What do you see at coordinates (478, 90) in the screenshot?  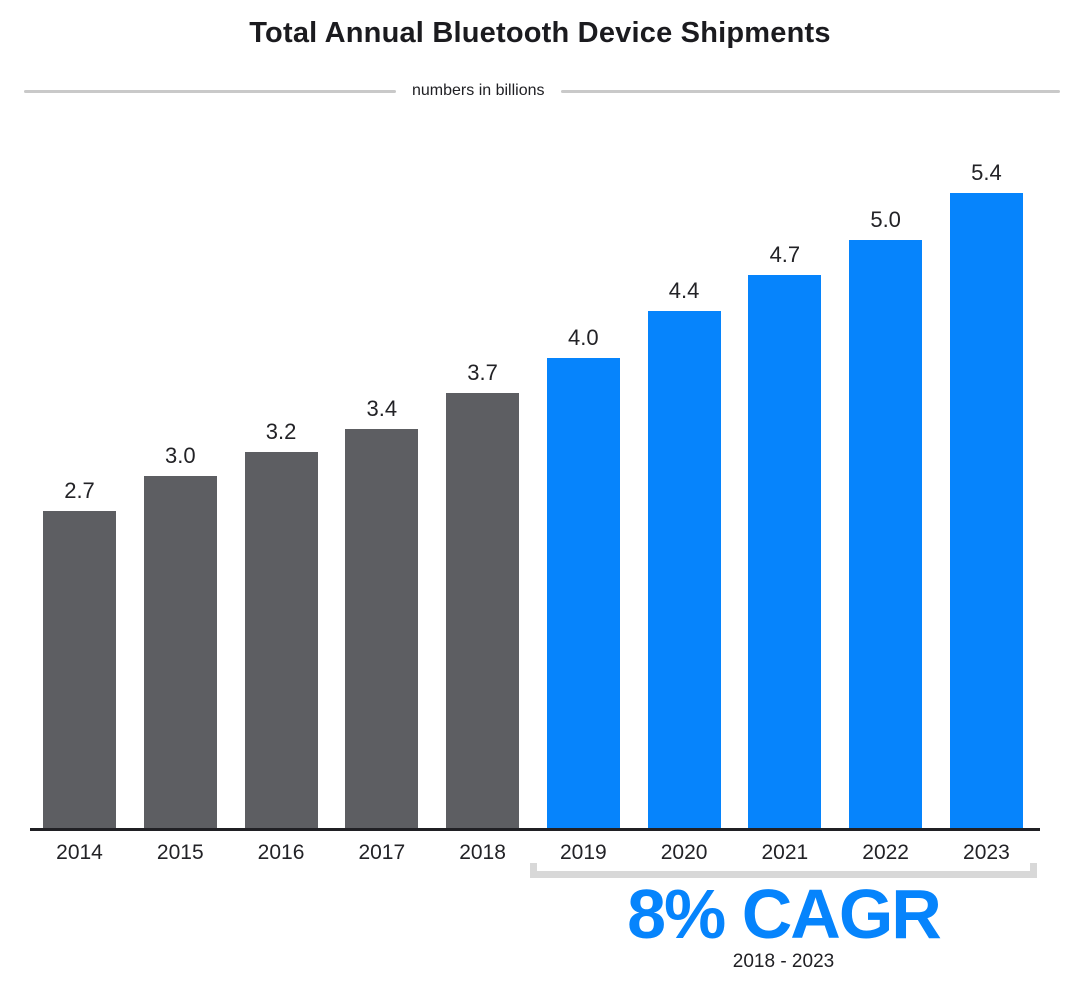 I see `chart-subtitle: numbers in billions` at bounding box center [478, 90].